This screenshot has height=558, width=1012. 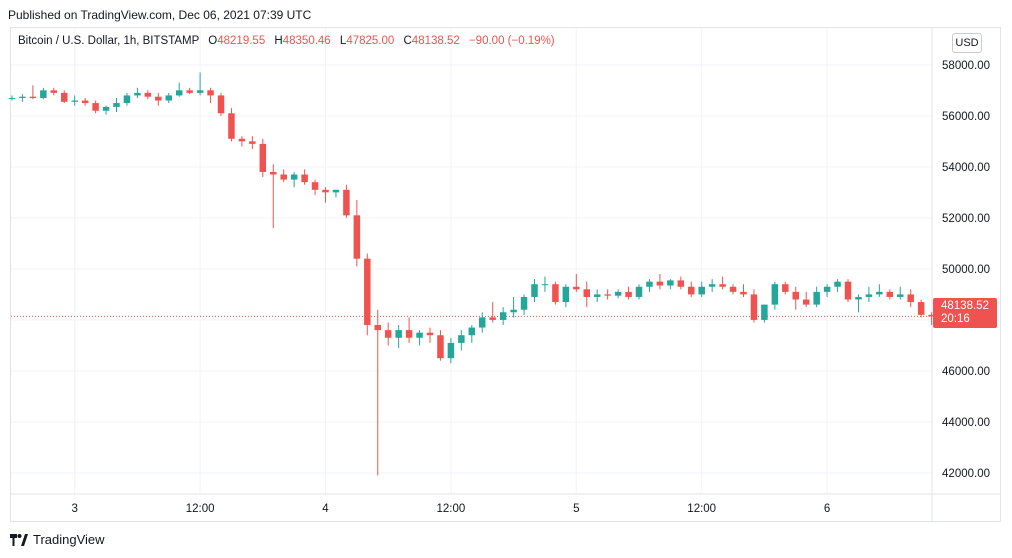 I want to click on last-price-tag: 48138.52 20:16, so click(x=965, y=313).